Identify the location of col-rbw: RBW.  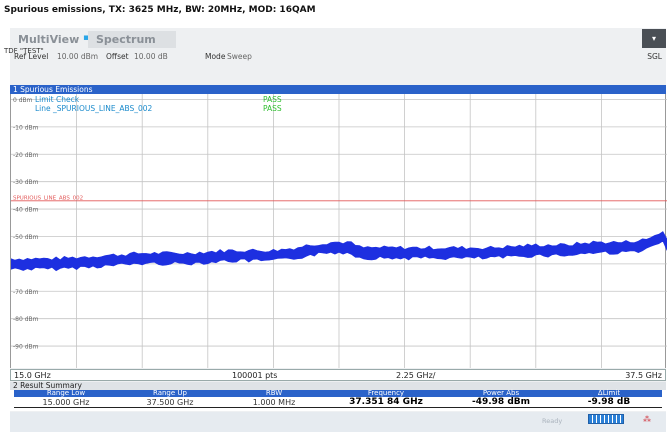
(274, 393).